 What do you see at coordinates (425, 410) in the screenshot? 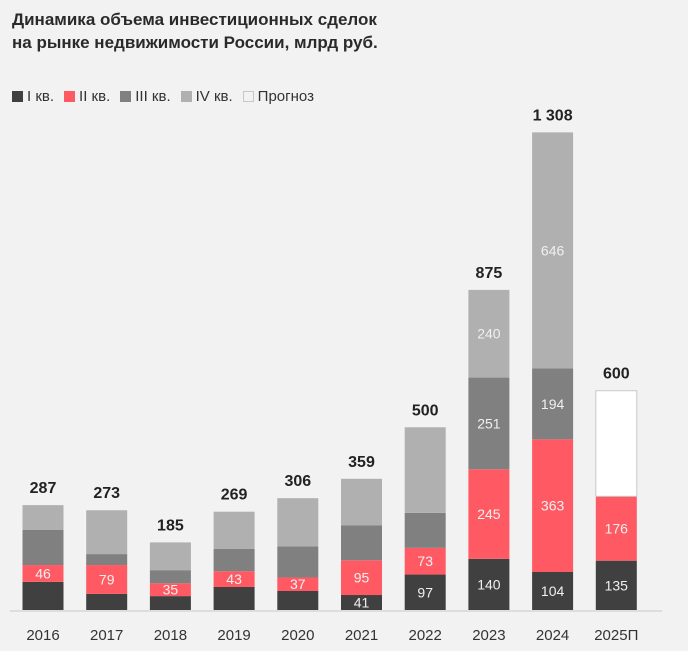
I see `total-label: 500` at bounding box center [425, 410].